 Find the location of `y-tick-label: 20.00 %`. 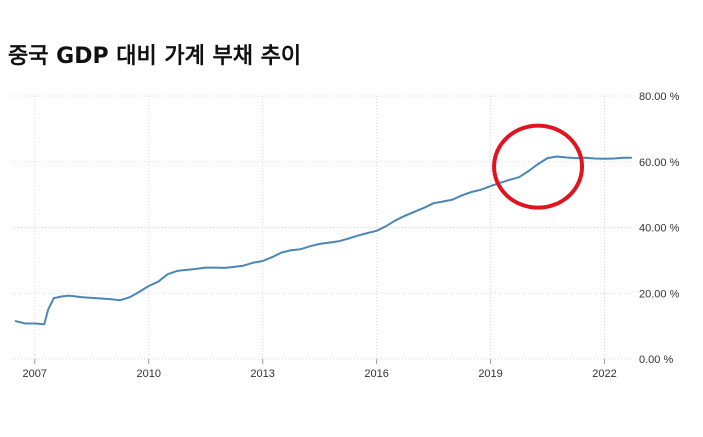

y-tick-label: 20.00 % is located at coordinates (659, 294).